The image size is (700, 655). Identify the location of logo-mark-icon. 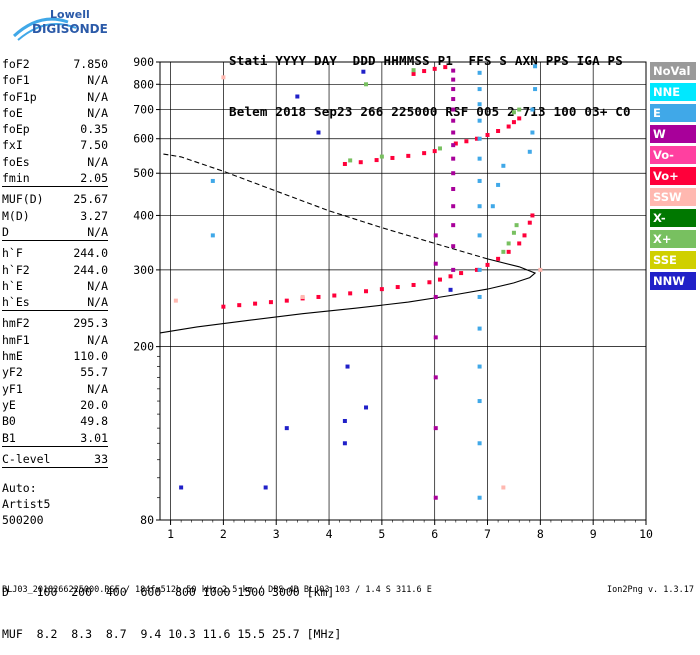
(44, 29).